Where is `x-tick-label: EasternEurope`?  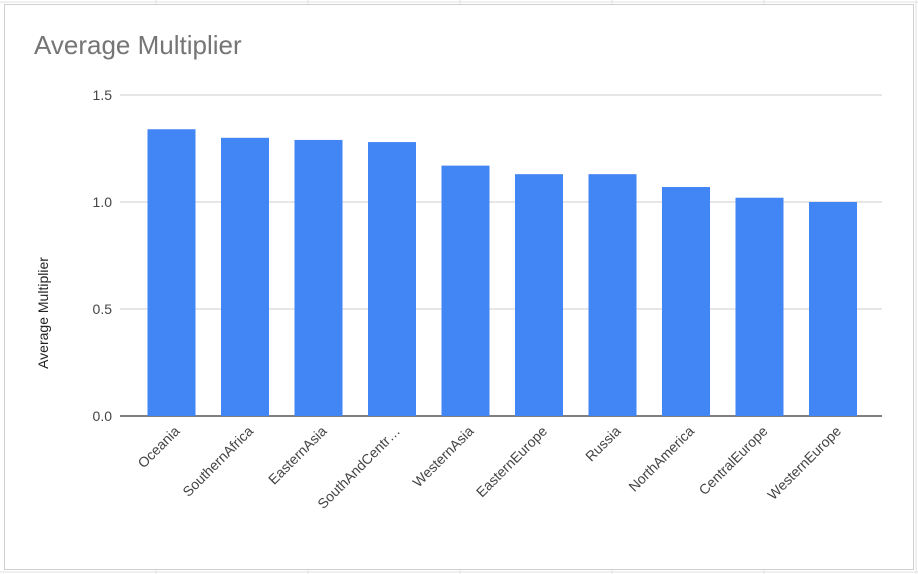 x-tick-label: EasternEurope is located at coordinates (512, 462).